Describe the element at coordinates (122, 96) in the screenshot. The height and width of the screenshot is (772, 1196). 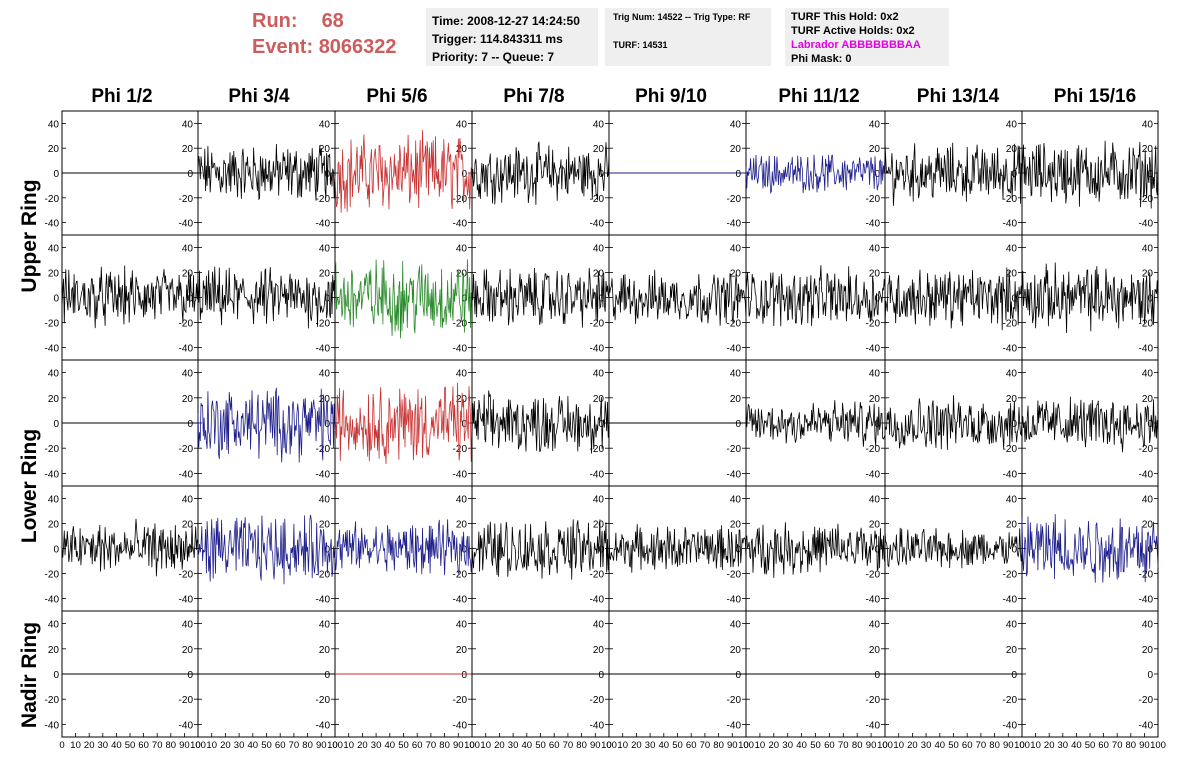
I see `phi-label: Phi 1/2` at that location.